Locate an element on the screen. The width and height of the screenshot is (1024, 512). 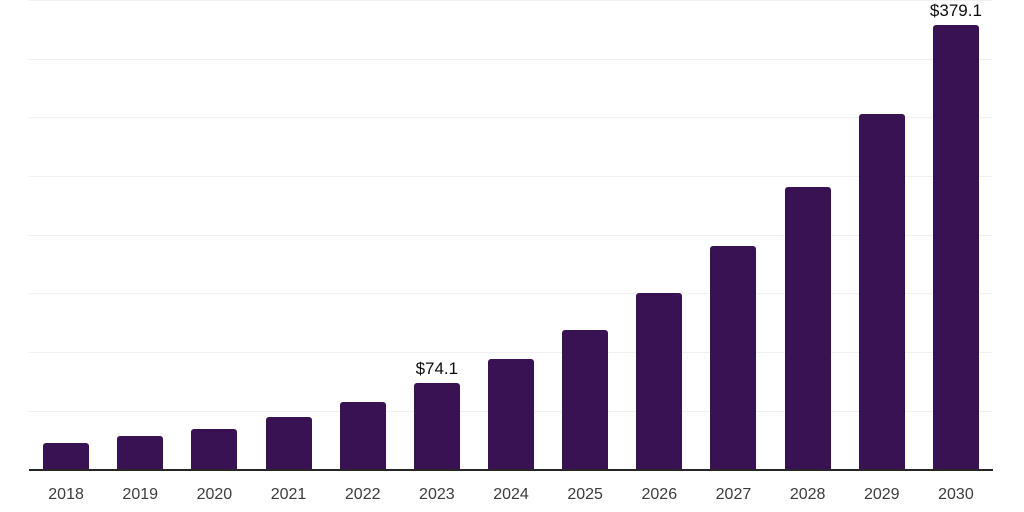
bar-value-label-2023: $74.1 is located at coordinates (437, 369).